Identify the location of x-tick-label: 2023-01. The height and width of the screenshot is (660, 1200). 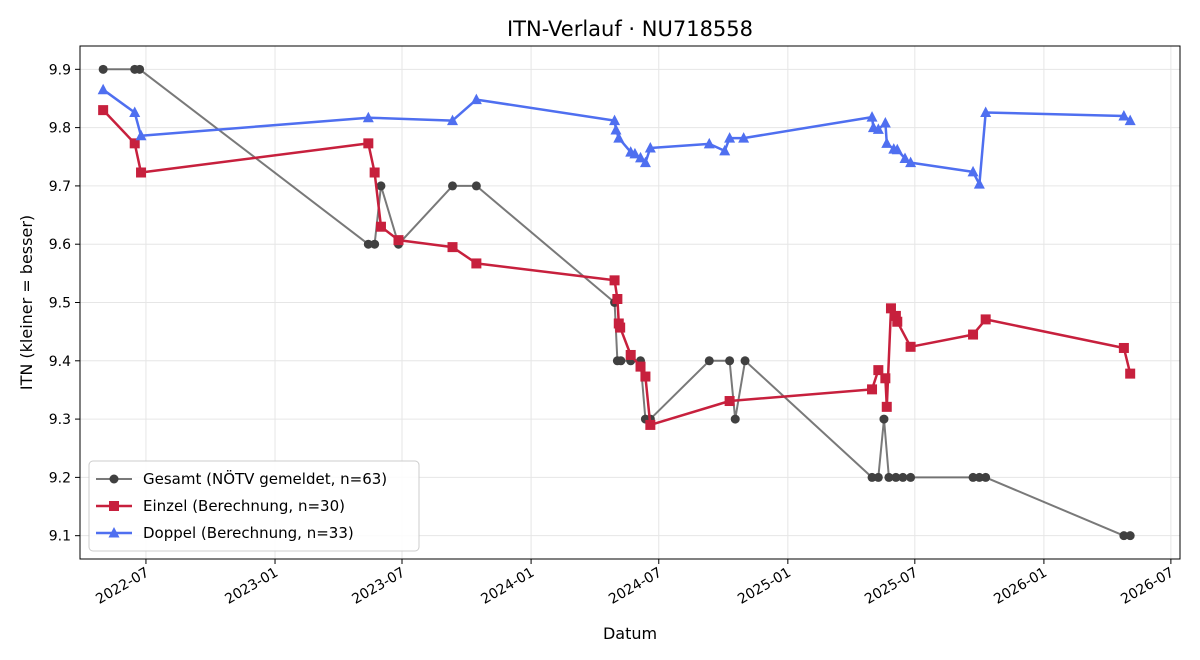
(251, 586).